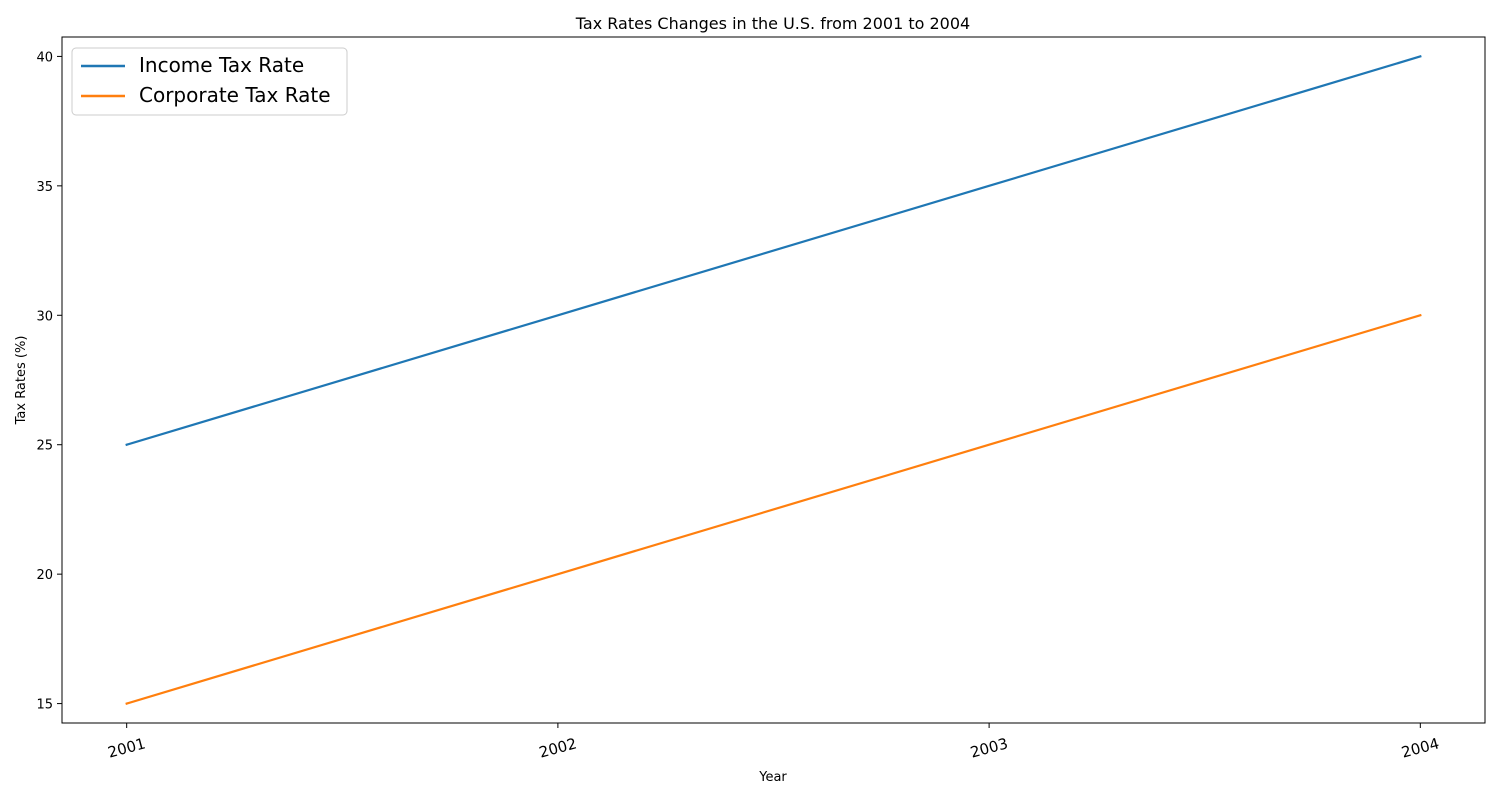  Describe the element at coordinates (44, 575) in the screenshot. I see `y-tick-label: 20` at that location.